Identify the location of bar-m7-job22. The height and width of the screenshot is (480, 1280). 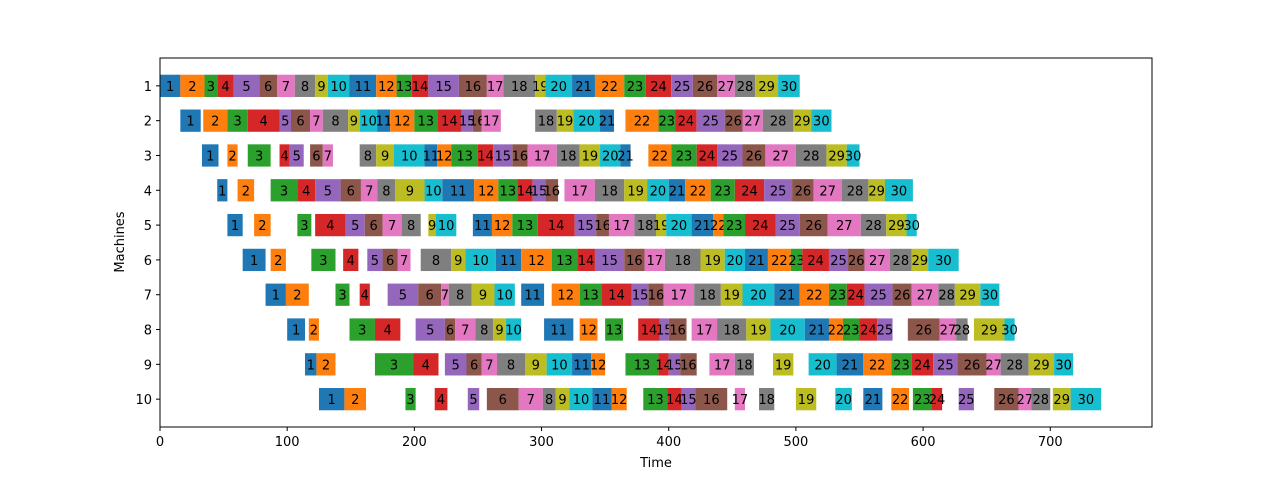
(814, 294).